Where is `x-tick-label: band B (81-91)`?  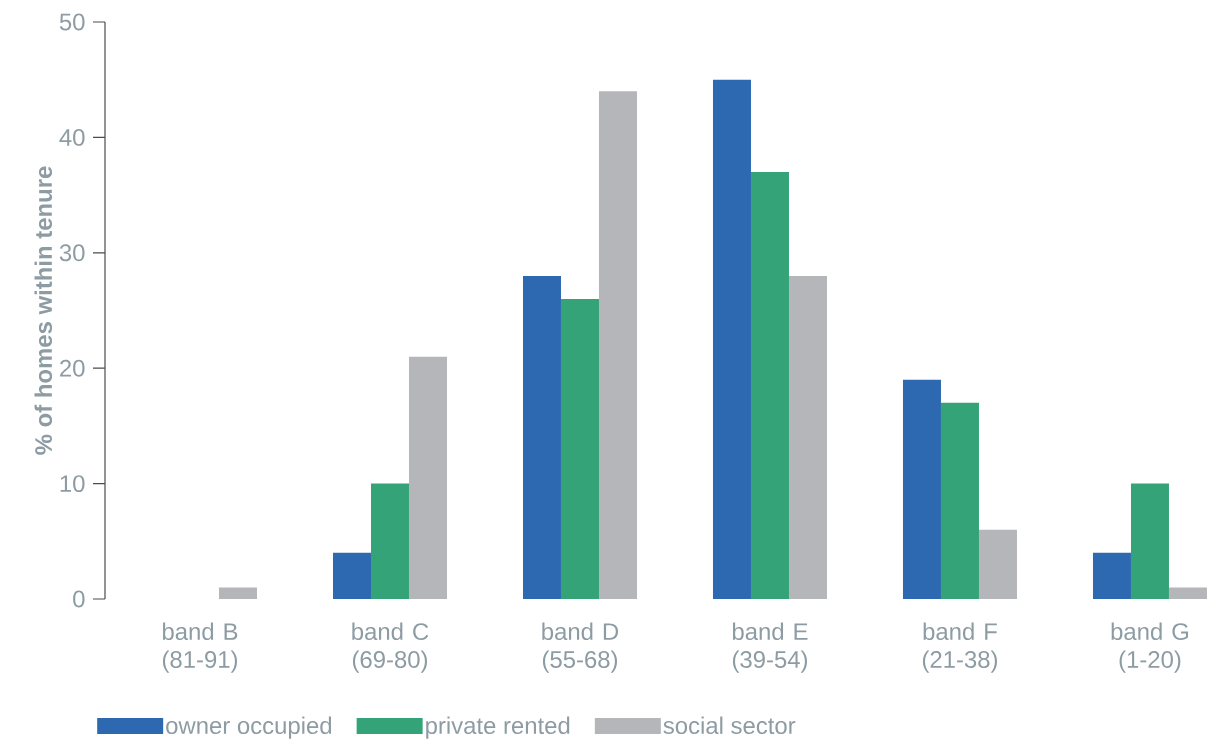
x-tick-label: band B (81-91) is located at coordinates (200, 647).